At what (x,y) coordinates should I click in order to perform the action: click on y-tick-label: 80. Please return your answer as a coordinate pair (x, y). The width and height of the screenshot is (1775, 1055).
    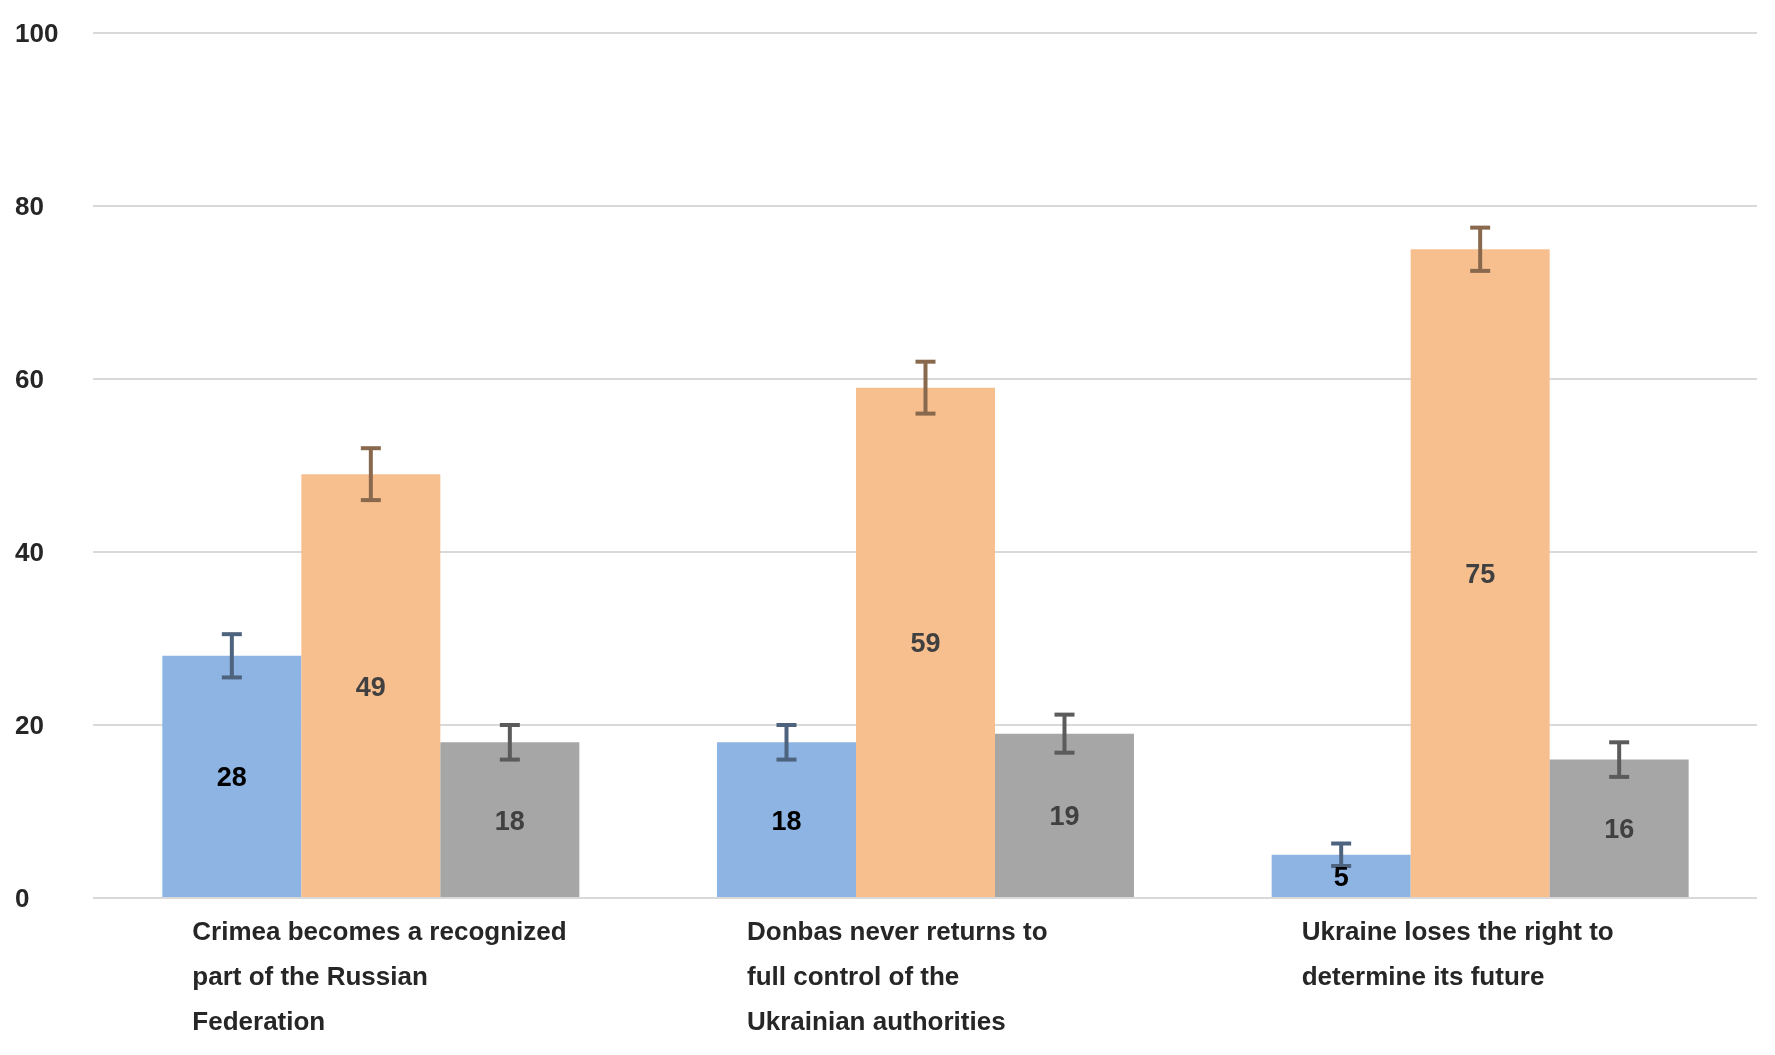
    Looking at the image, I should click on (29, 206).